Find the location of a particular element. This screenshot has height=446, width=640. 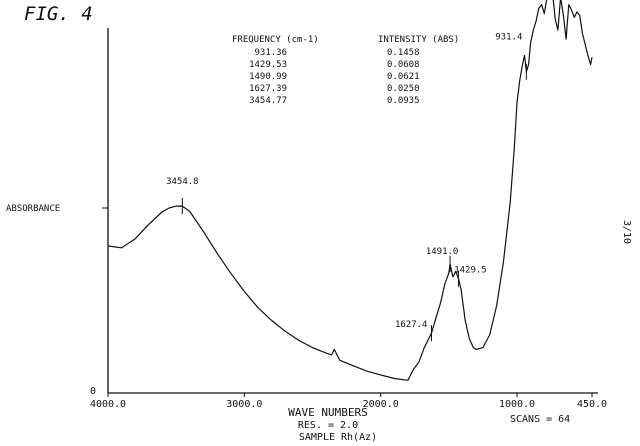

intensity-cell: 0.0608 is located at coordinates (403, 65).